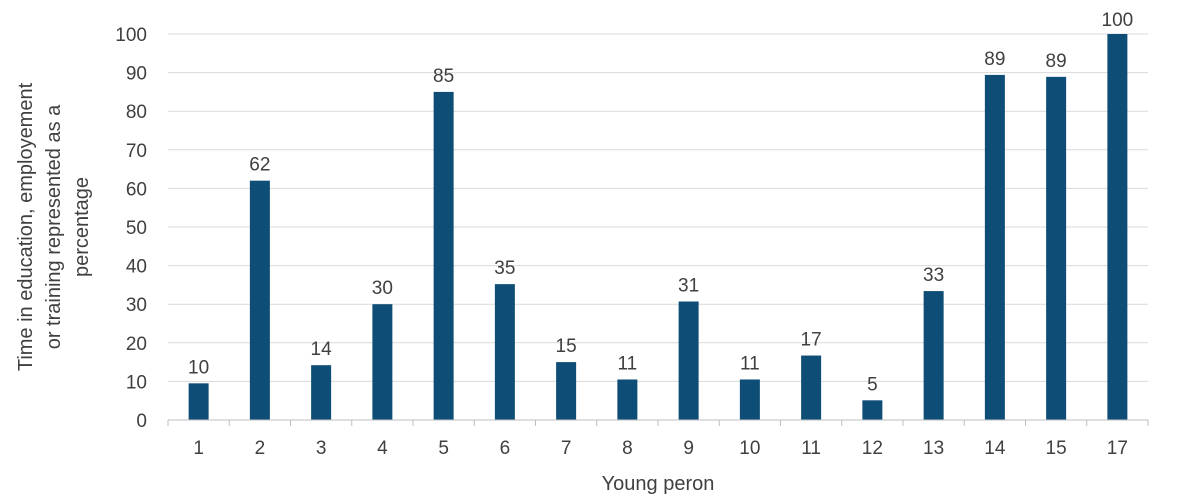  Describe the element at coordinates (749, 448) in the screenshot. I see `x-tick-label: 10` at that location.